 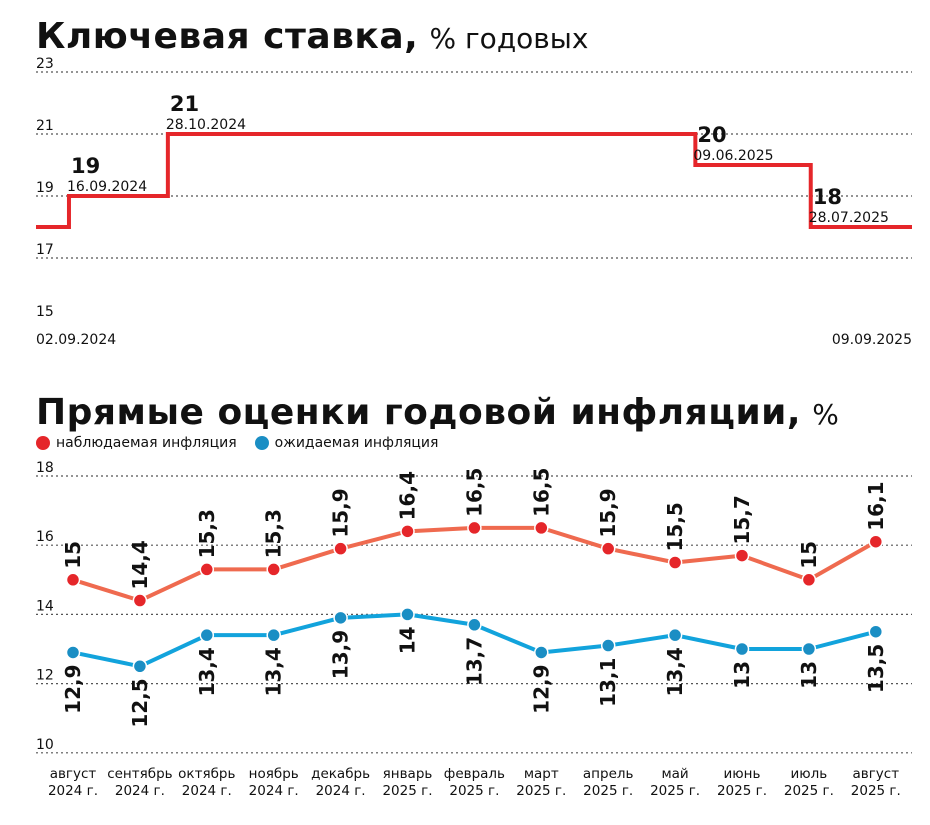 I want to click on y-tick-label: 23, so click(x=45, y=64).